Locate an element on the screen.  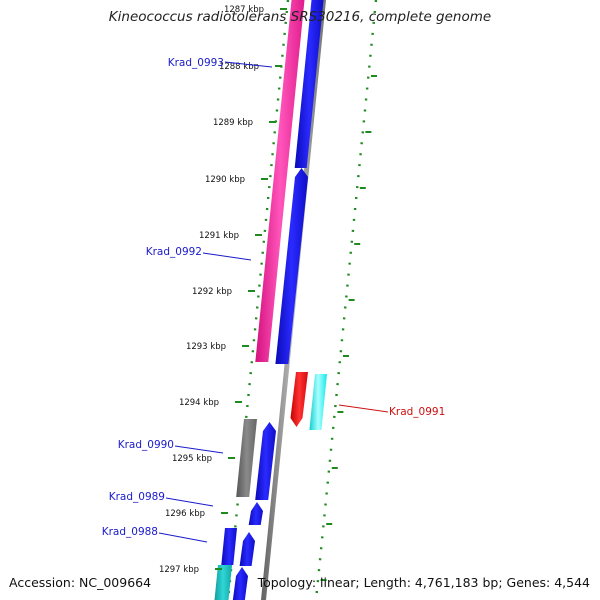
tick-label: 1296 kbp is located at coordinates (185, 514).